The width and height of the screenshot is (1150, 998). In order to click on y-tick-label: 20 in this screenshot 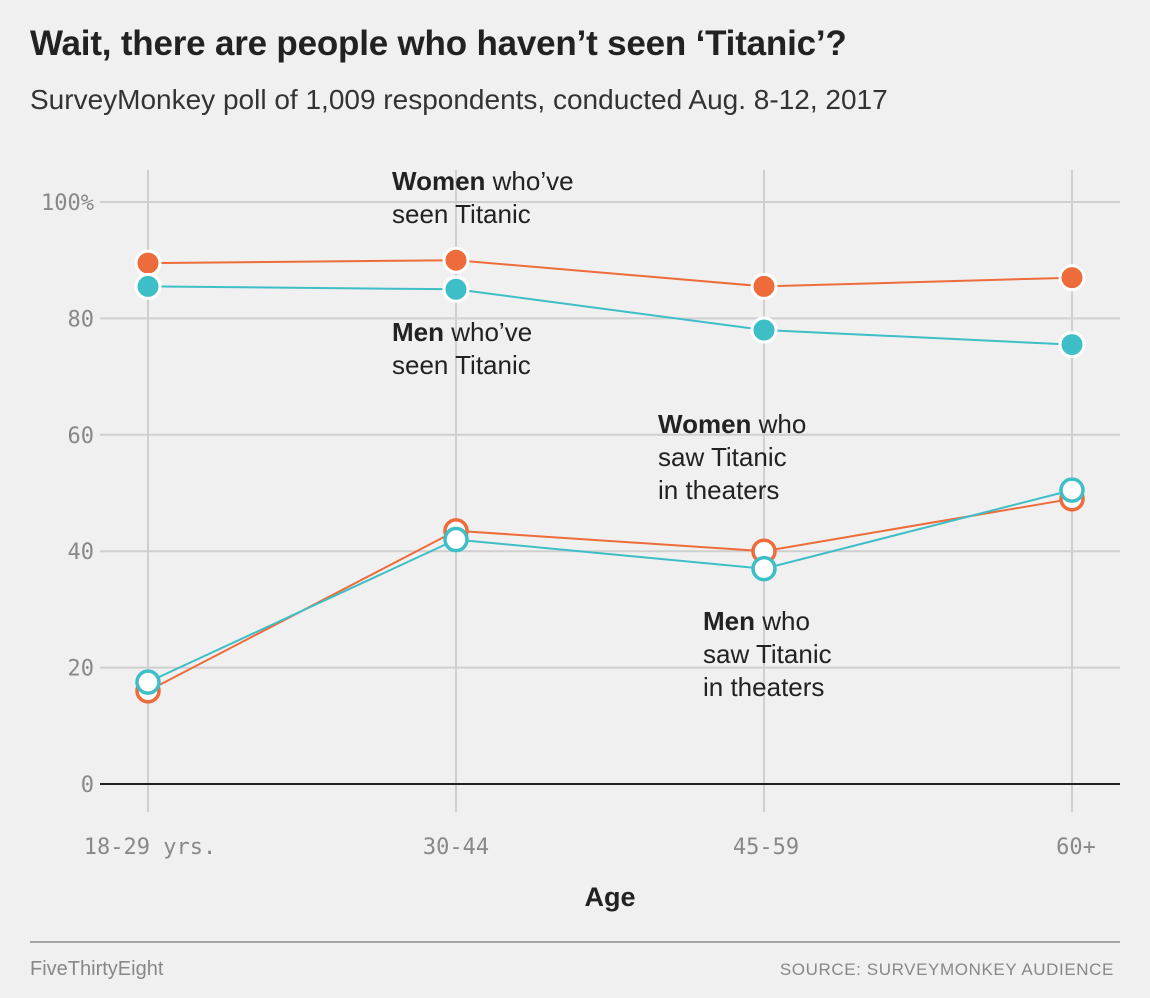, I will do `click(81, 669)`.